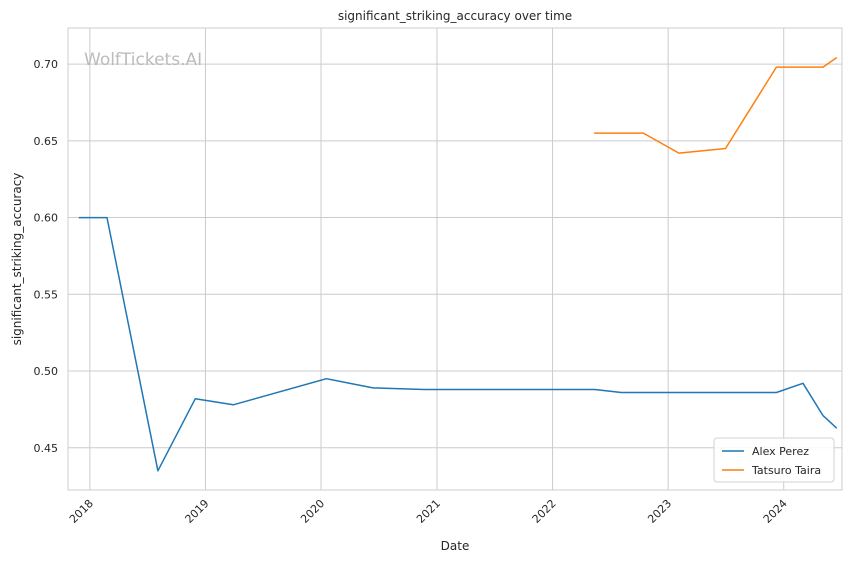 Image resolution: width=852 pixels, height=565 pixels. I want to click on y-tick-label: 0.70, so click(46, 64).